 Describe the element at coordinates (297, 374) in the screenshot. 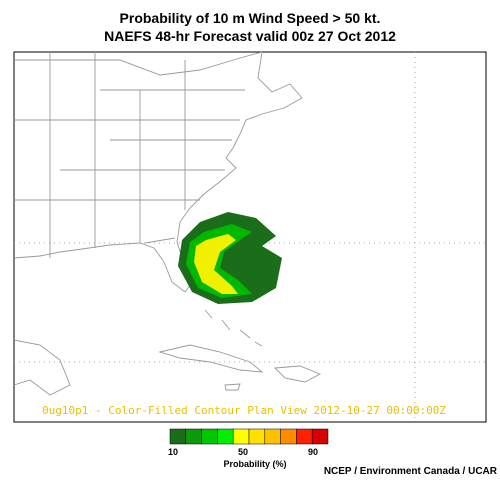

I see `hispaniola` at that location.